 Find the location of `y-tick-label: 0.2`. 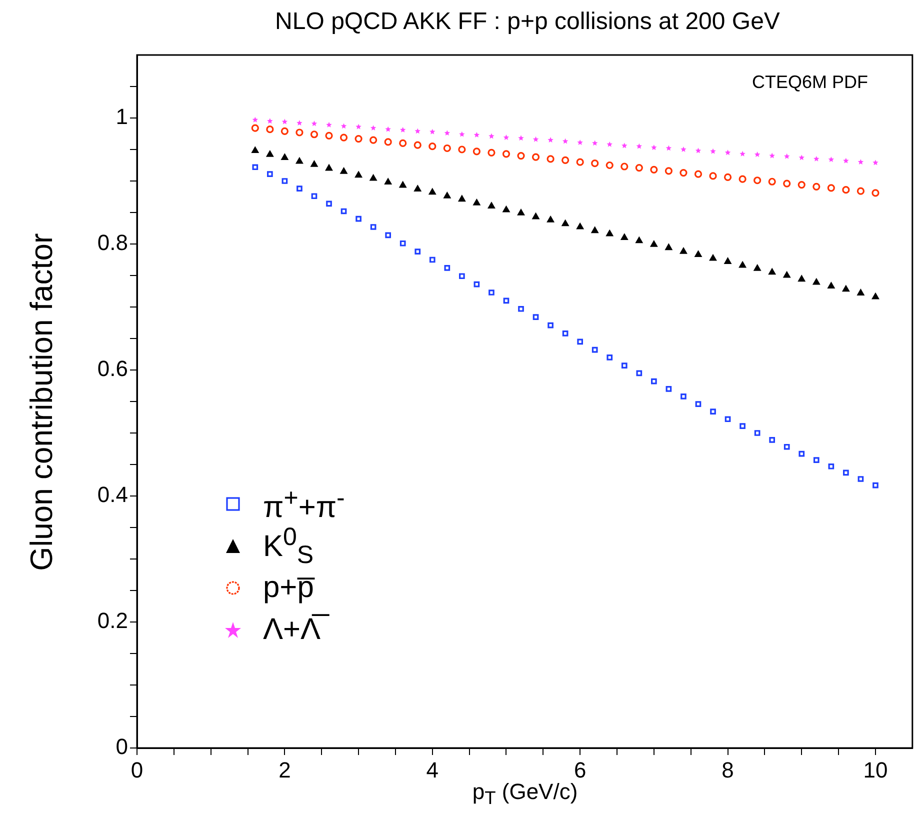

y-tick-label: 0.2 is located at coordinates (112, 621).